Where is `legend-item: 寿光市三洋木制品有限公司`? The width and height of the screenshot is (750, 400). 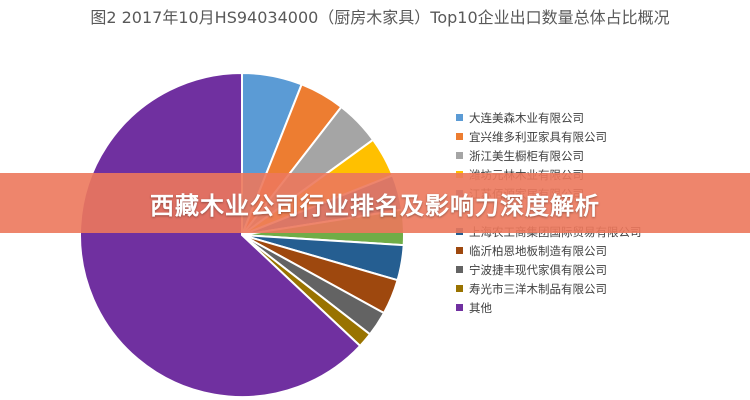 legend-item: 寿光市三洋木制品有限公司 is located at coordinates (549, 288).